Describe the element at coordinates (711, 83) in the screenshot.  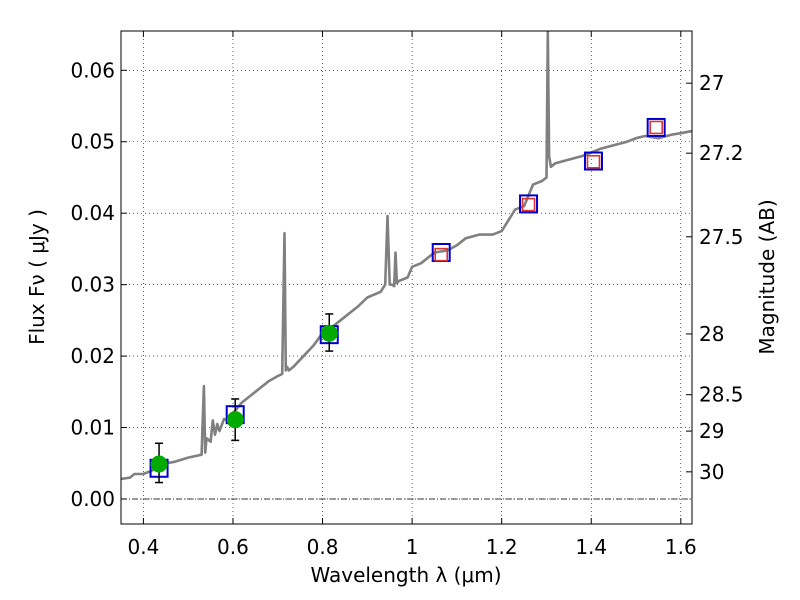
I see `right-tick-label: 27` at that location.